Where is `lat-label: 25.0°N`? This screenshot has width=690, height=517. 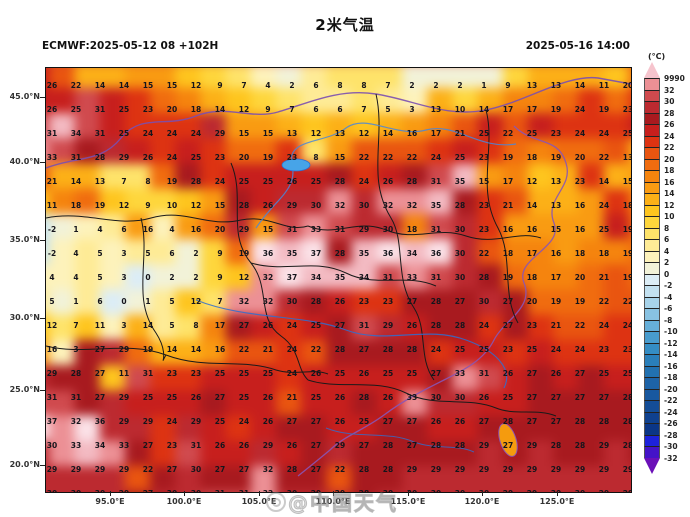 lat-label: 25.0°N is located at coordinates (24, 389).